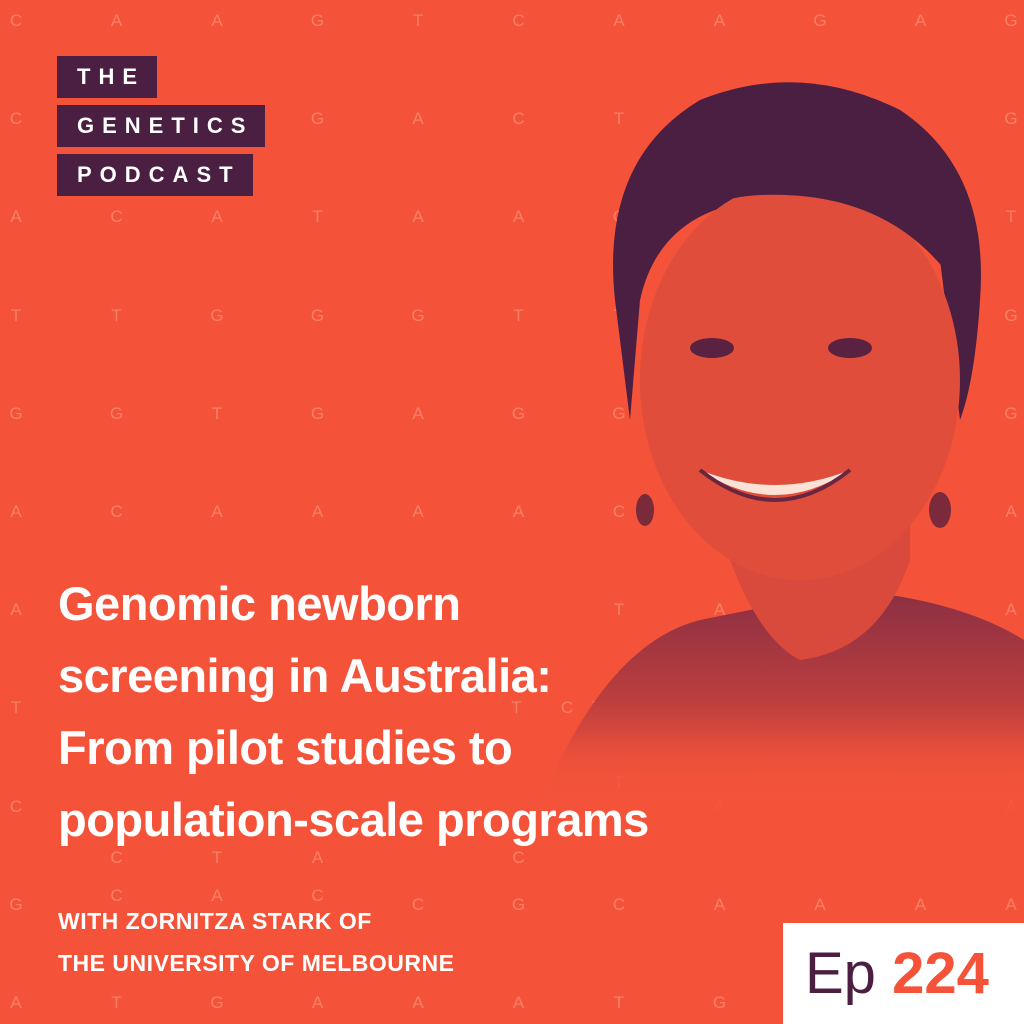 Image resolution: width=1024 pixels, height=1024 pixels. I want to click on title-line: population-scale programs, so click(353, 819).